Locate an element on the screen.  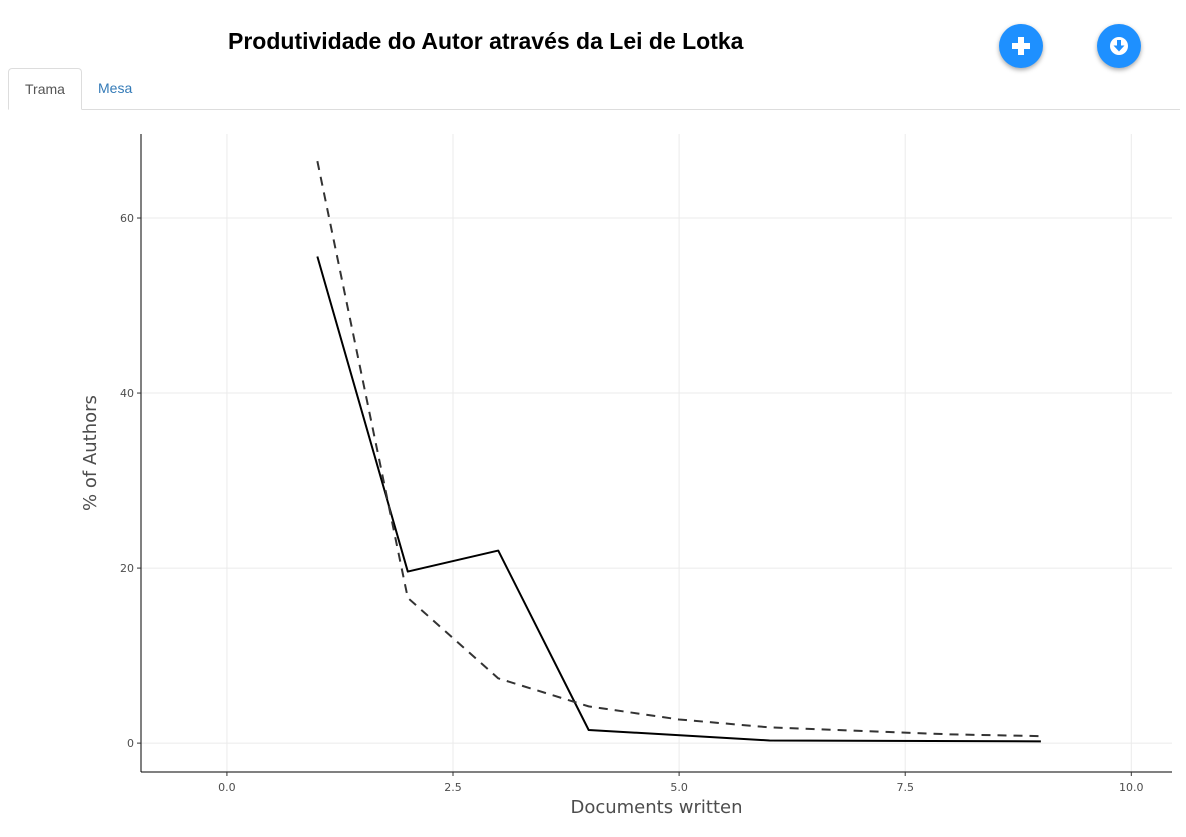
download-circle-icon is located at coordinates (1119, 46).